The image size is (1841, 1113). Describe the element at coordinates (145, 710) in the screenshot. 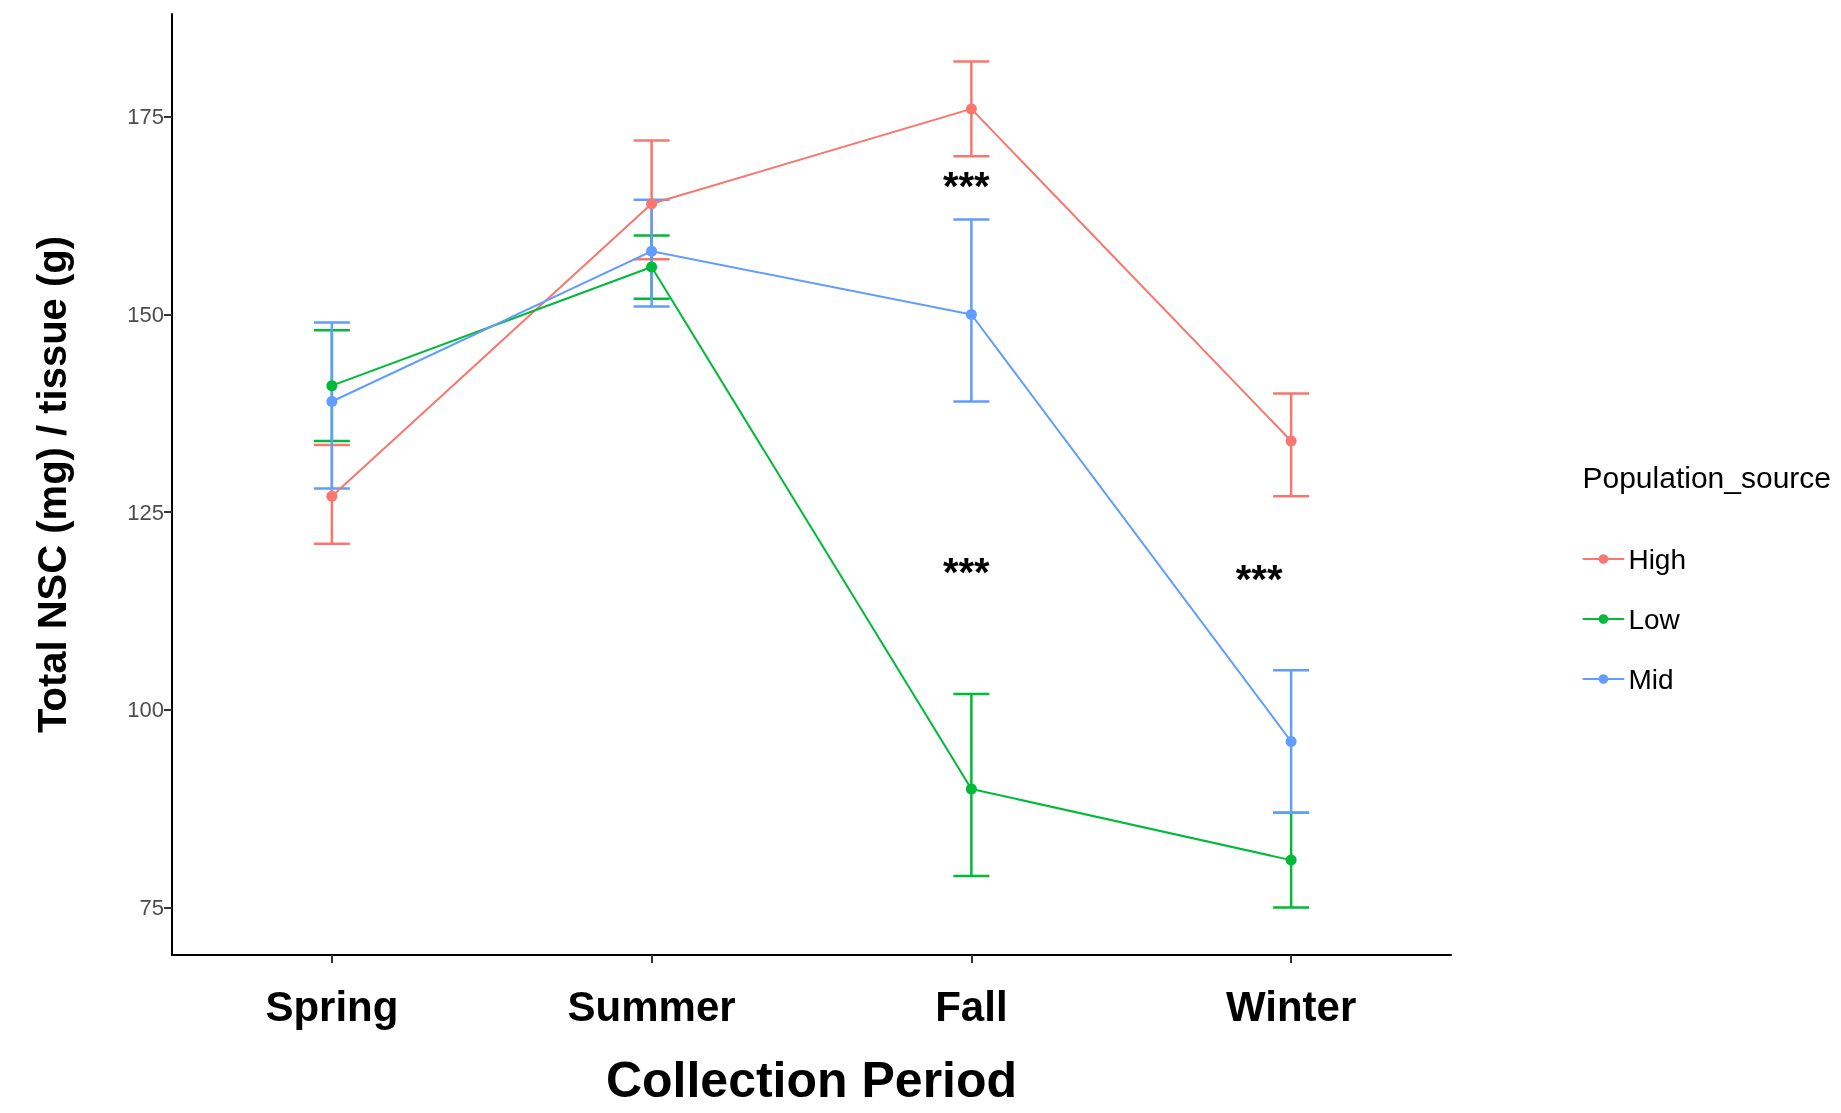

I see `y-tick-label: 100` at that location.